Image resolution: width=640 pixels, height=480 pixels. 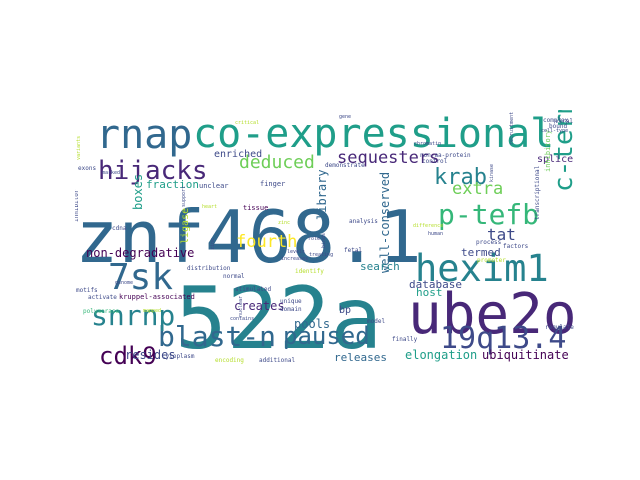 What do you see at coordinates (516, 246) in the screenshot?
I see `word-factors: factors` at bounding box center [516, 246].